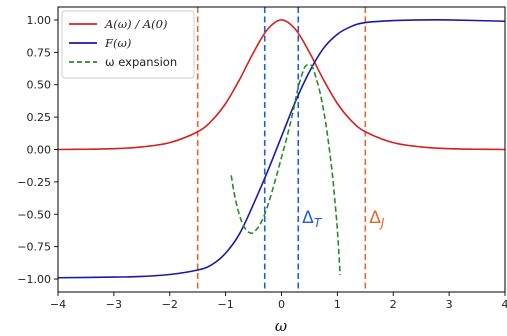 Image resolution: width=507 pixels, height=336 pixels. Describe the element at coordinates (281, 304) in the screenshot. I see `x-tick-label: 0` at that location.